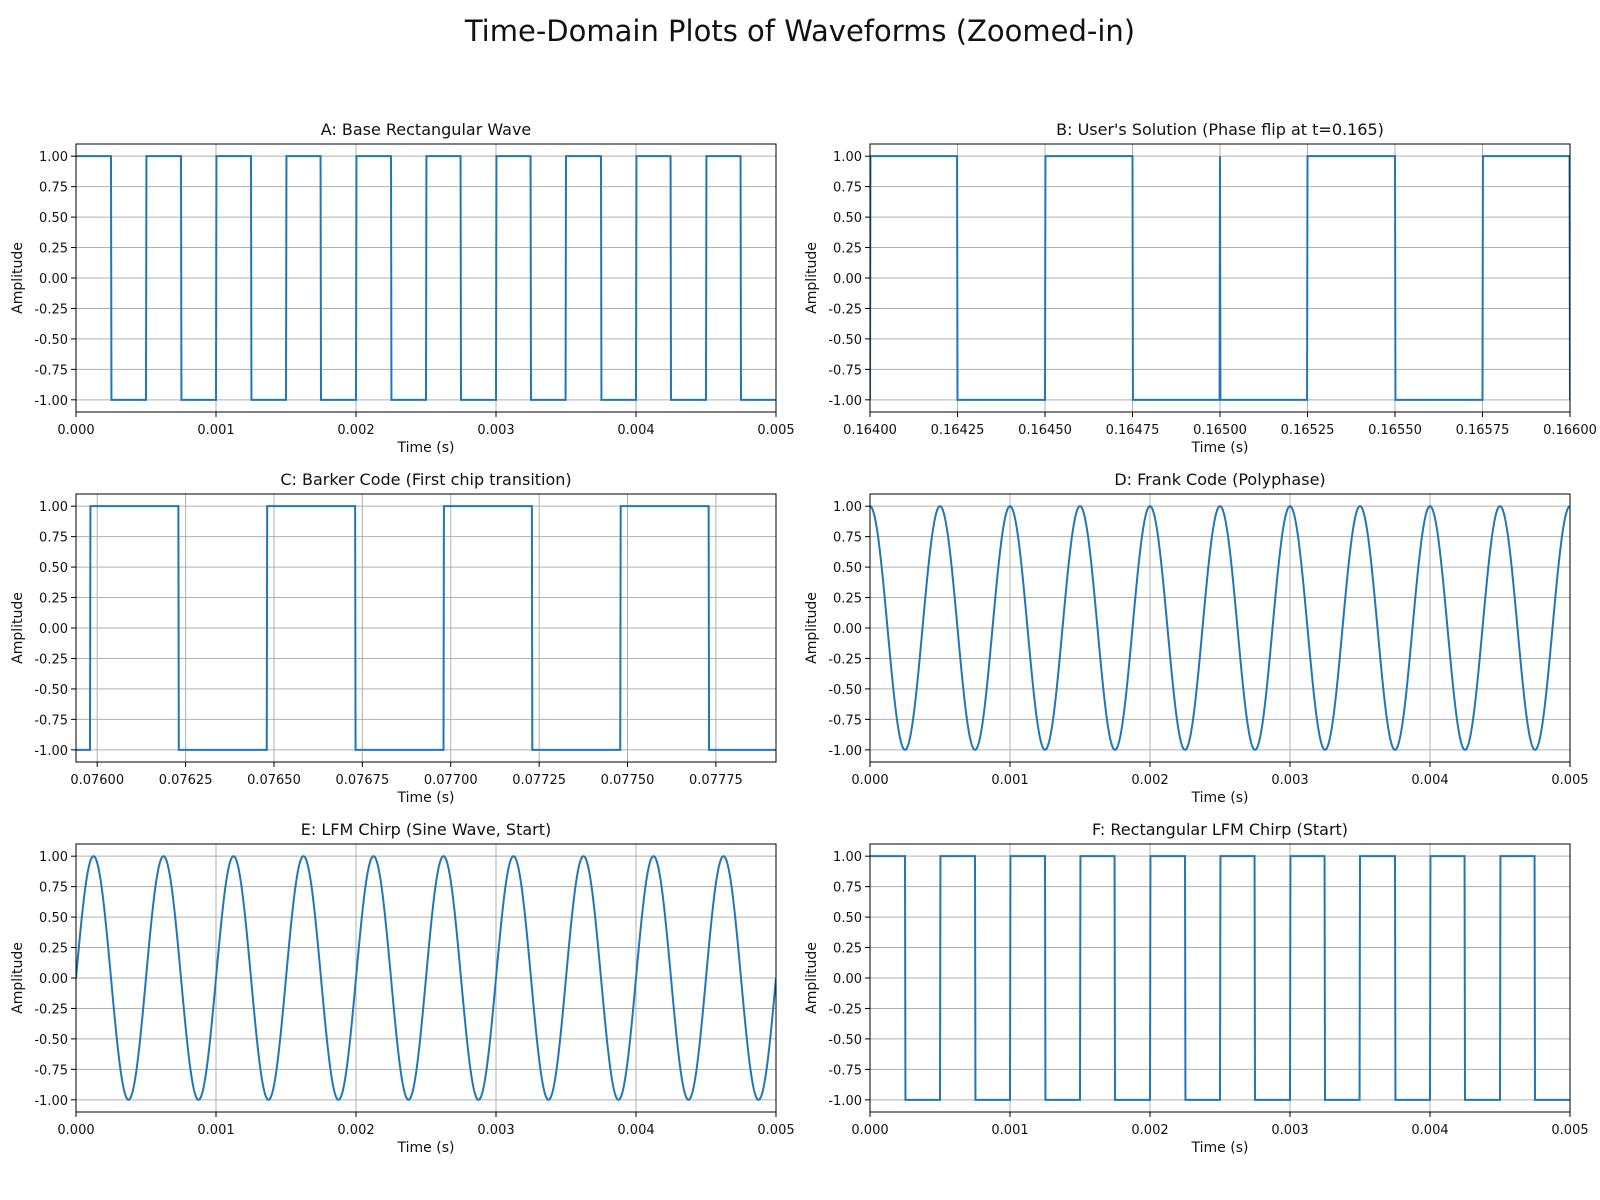  What do you see at coordinates (362, 780) in the screenshot?
I see `x-tick-label: 0.07675` at bounding box center [362, 780].